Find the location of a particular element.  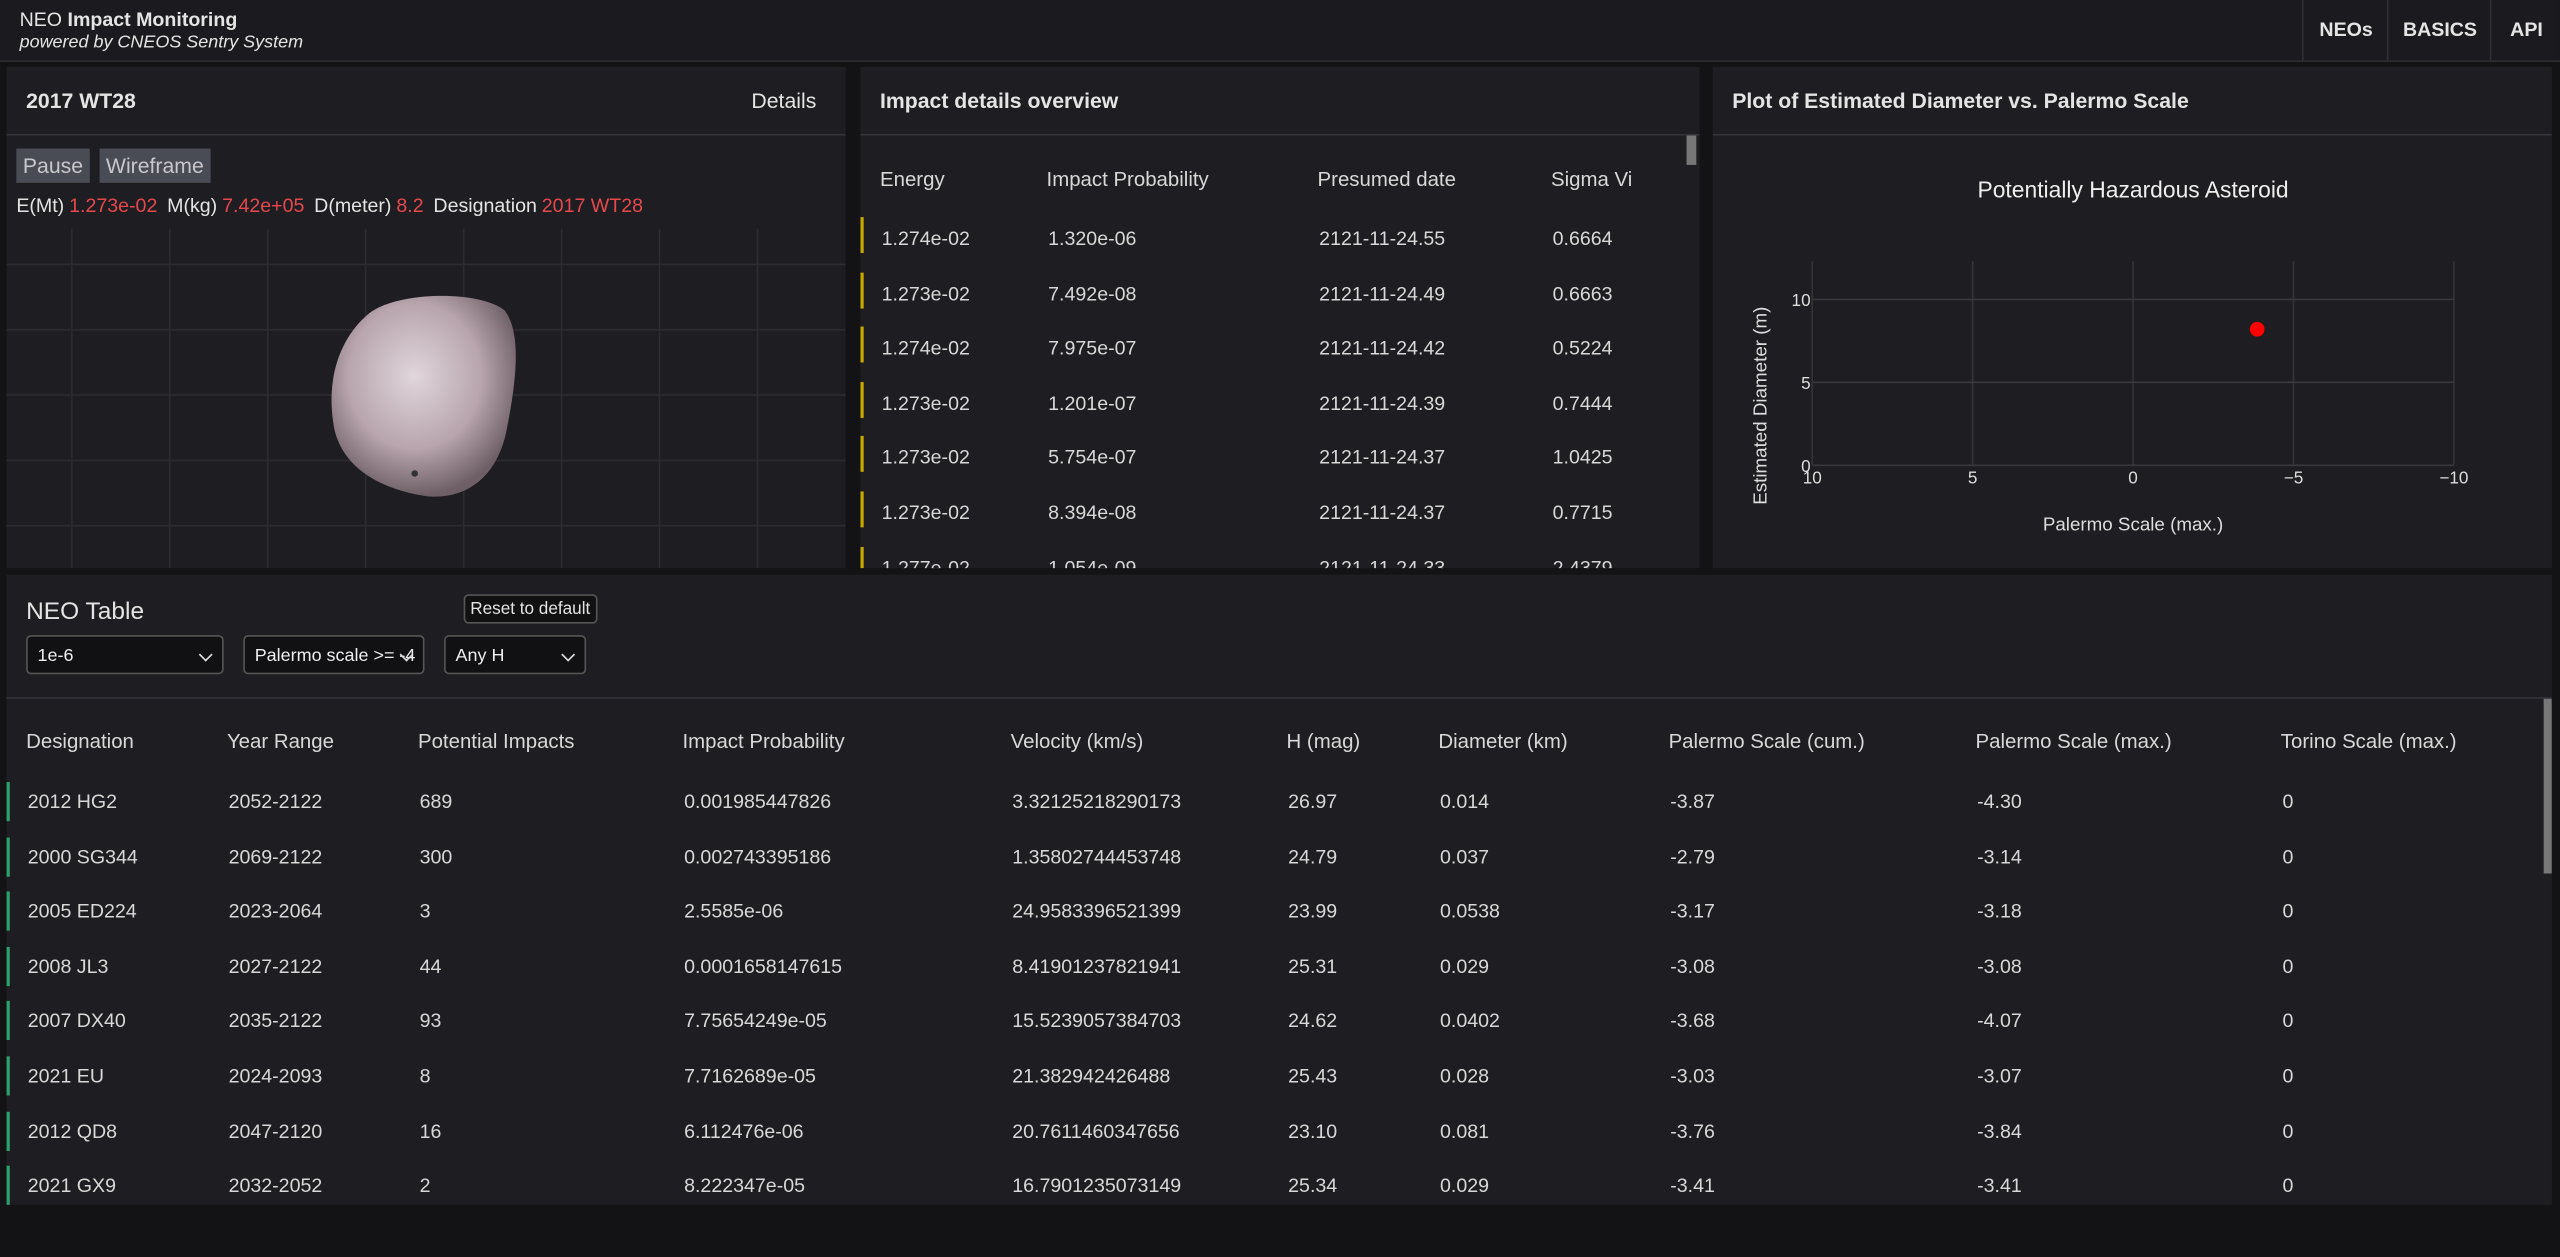

impacts-cell: 7.975e-07 is located at coordinates (1092, 348).